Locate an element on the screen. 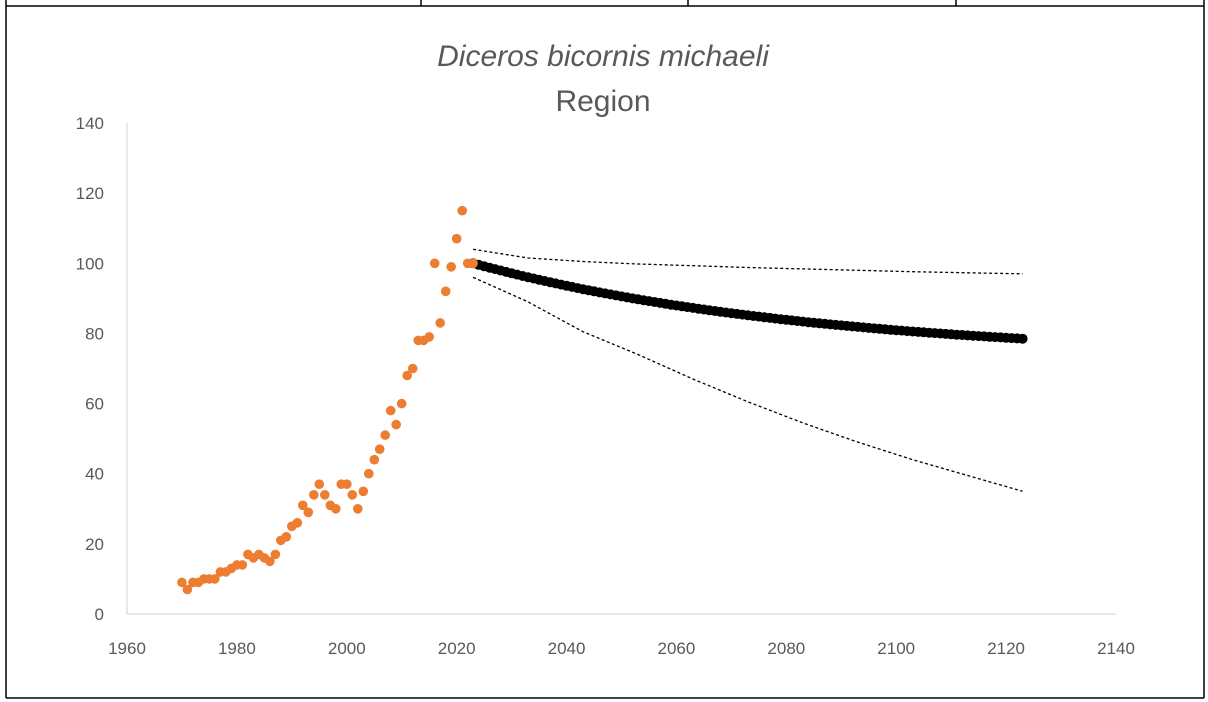 This screenshot has height=702, width=1208. upper-bound-line is located at coordinates (747, 261).